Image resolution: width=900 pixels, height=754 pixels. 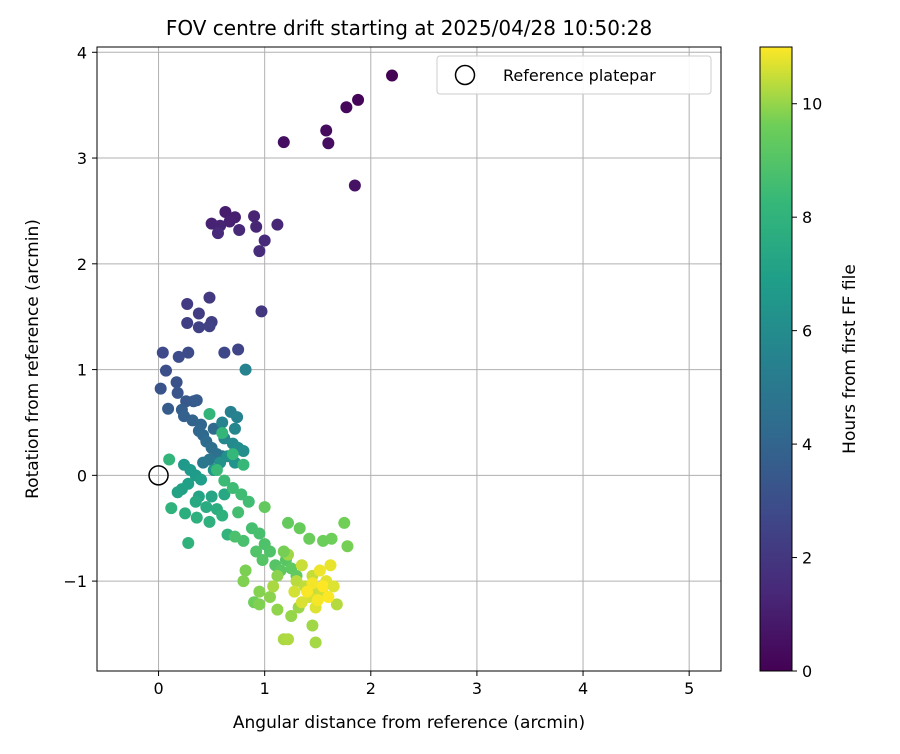 I want to click on colorbar-tick-label: 2, so click(x=807, y=558).